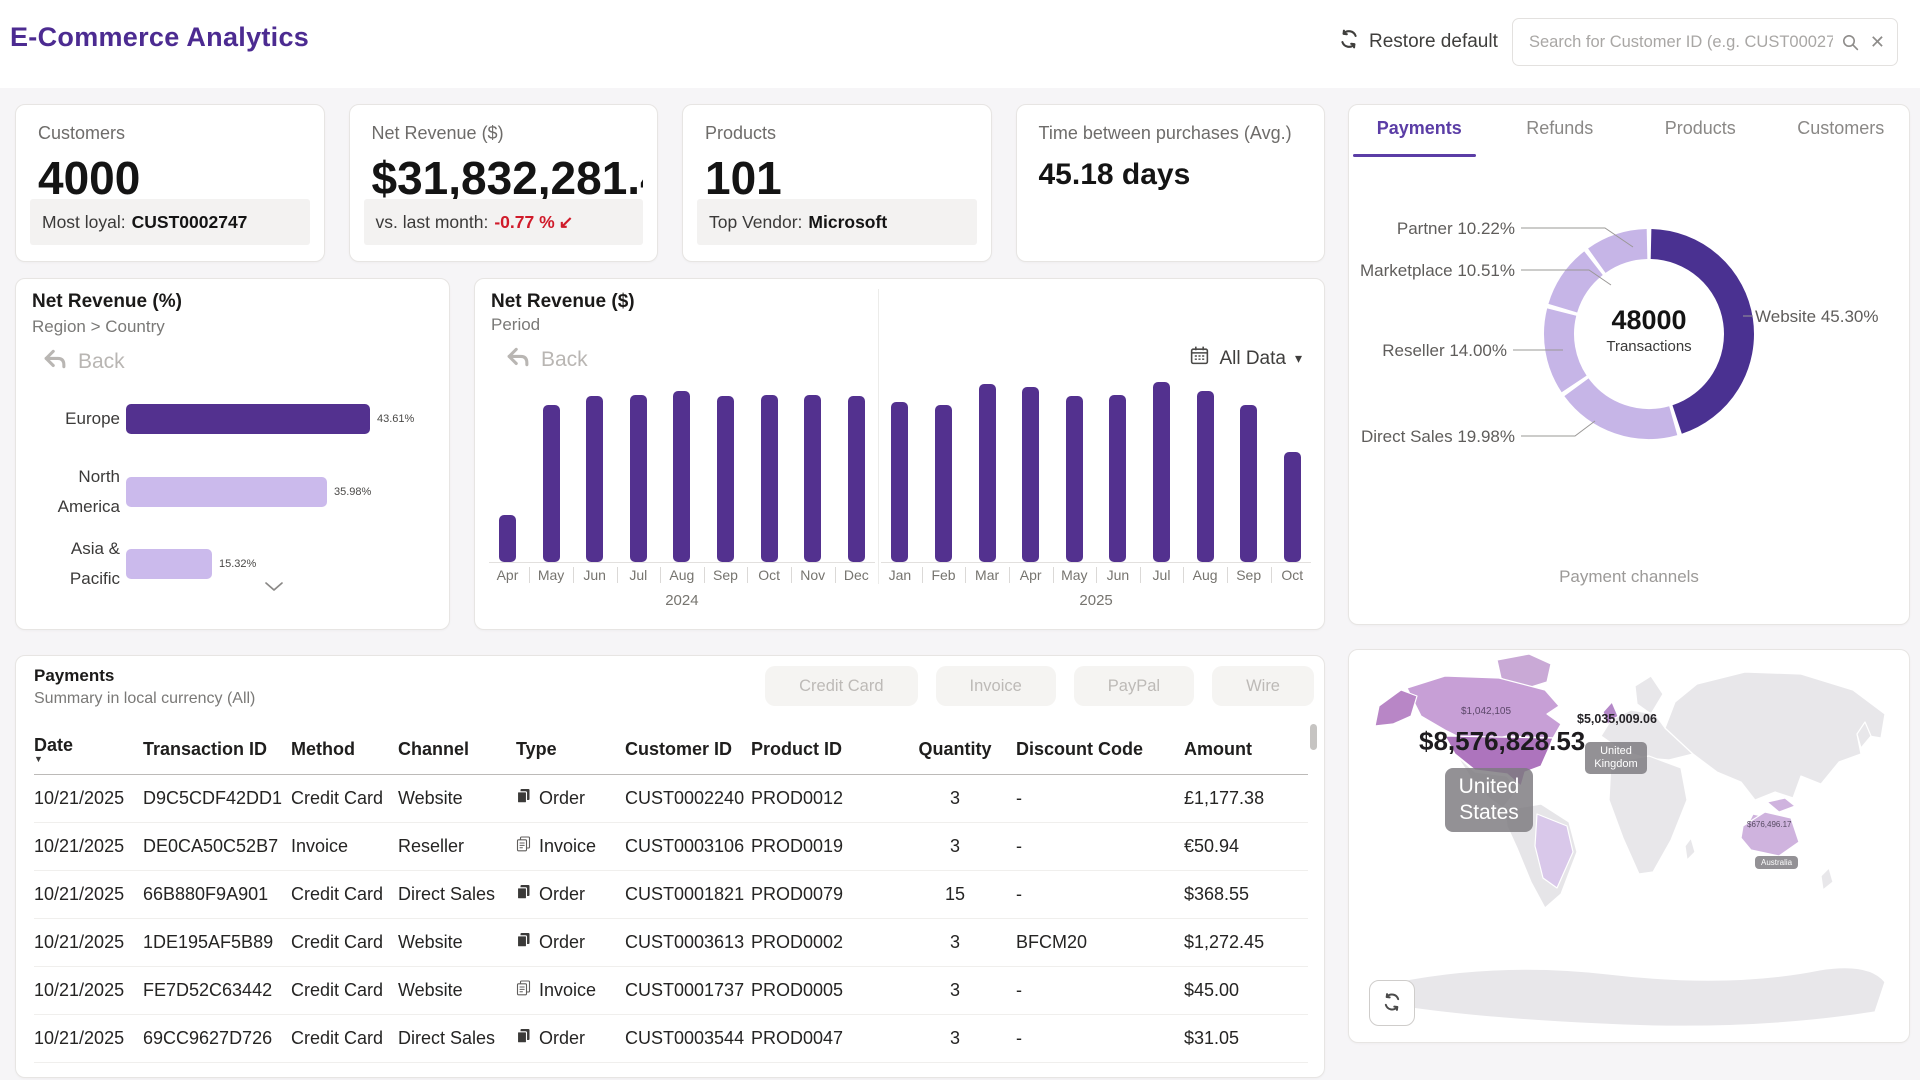  I want to click on region-bar-north-america, so click(226, 492).